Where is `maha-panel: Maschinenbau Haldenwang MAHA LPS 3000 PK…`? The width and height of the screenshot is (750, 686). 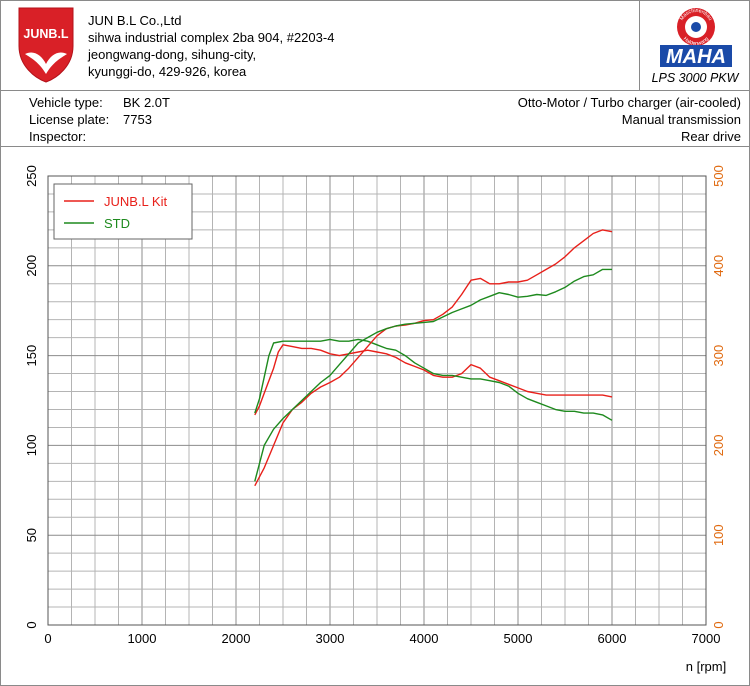
maha-panel: Maschinenbau Haldenwang MAHA LPS 3000 PK… is located at coordinates (694, 45).